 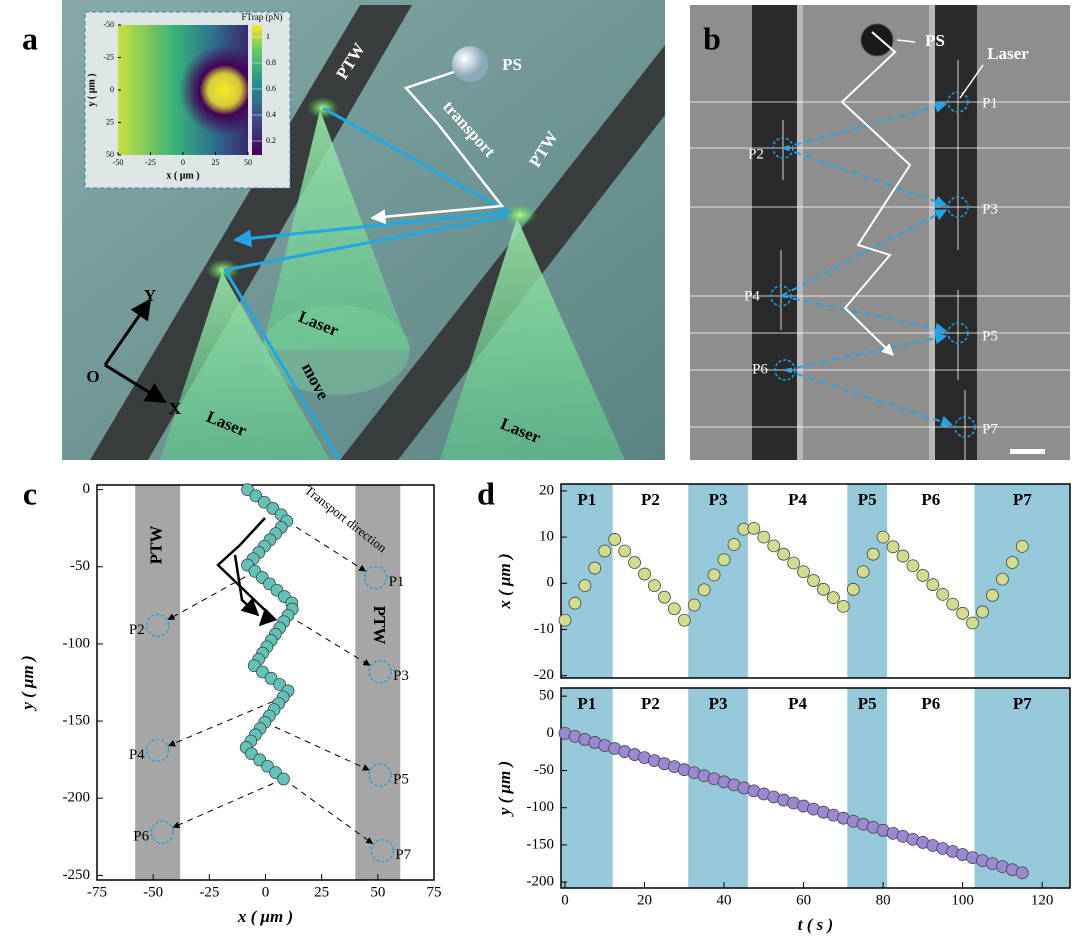 What do you see at coordinates (182, 175) in the screenshot?
I see `inset-x-label: x ( μm )` at bounding box center [182, 175].